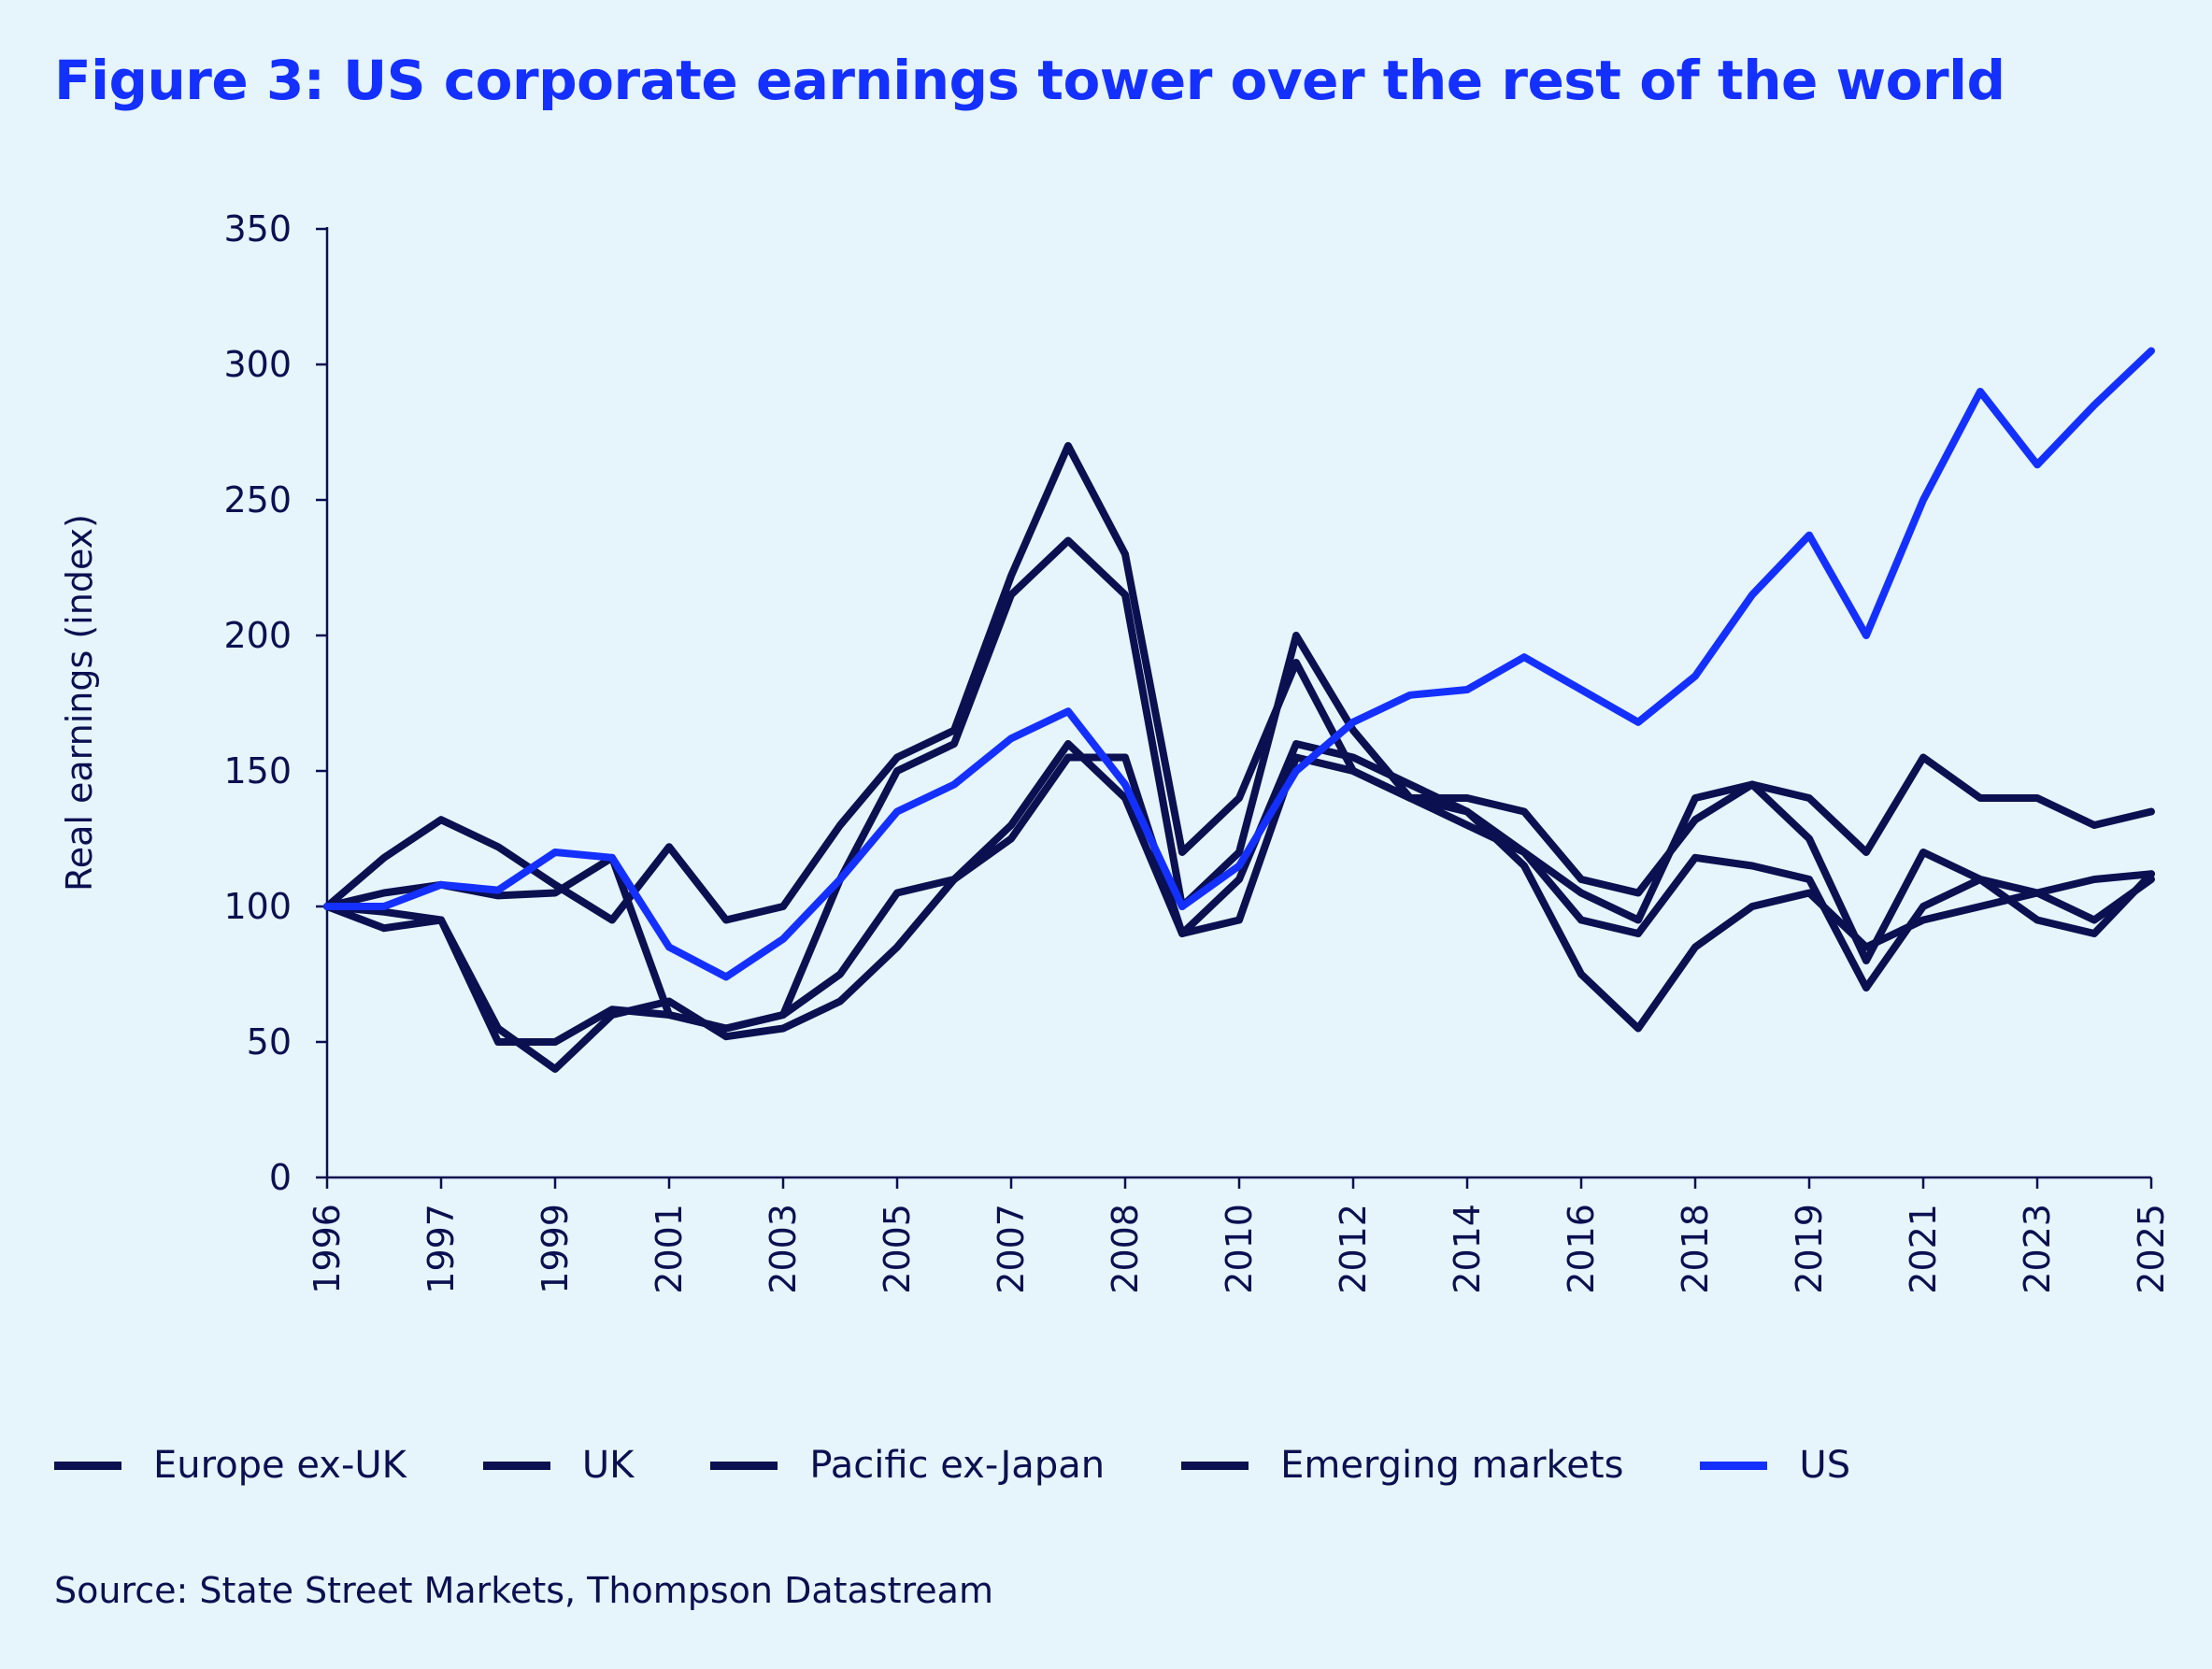 This screenshot has height=1669, width=2212. What do you see at coordinates (2151, 1249) in the screenshot?
I see `x-tick-label: 2025` at bounding box center [2151, 1249].